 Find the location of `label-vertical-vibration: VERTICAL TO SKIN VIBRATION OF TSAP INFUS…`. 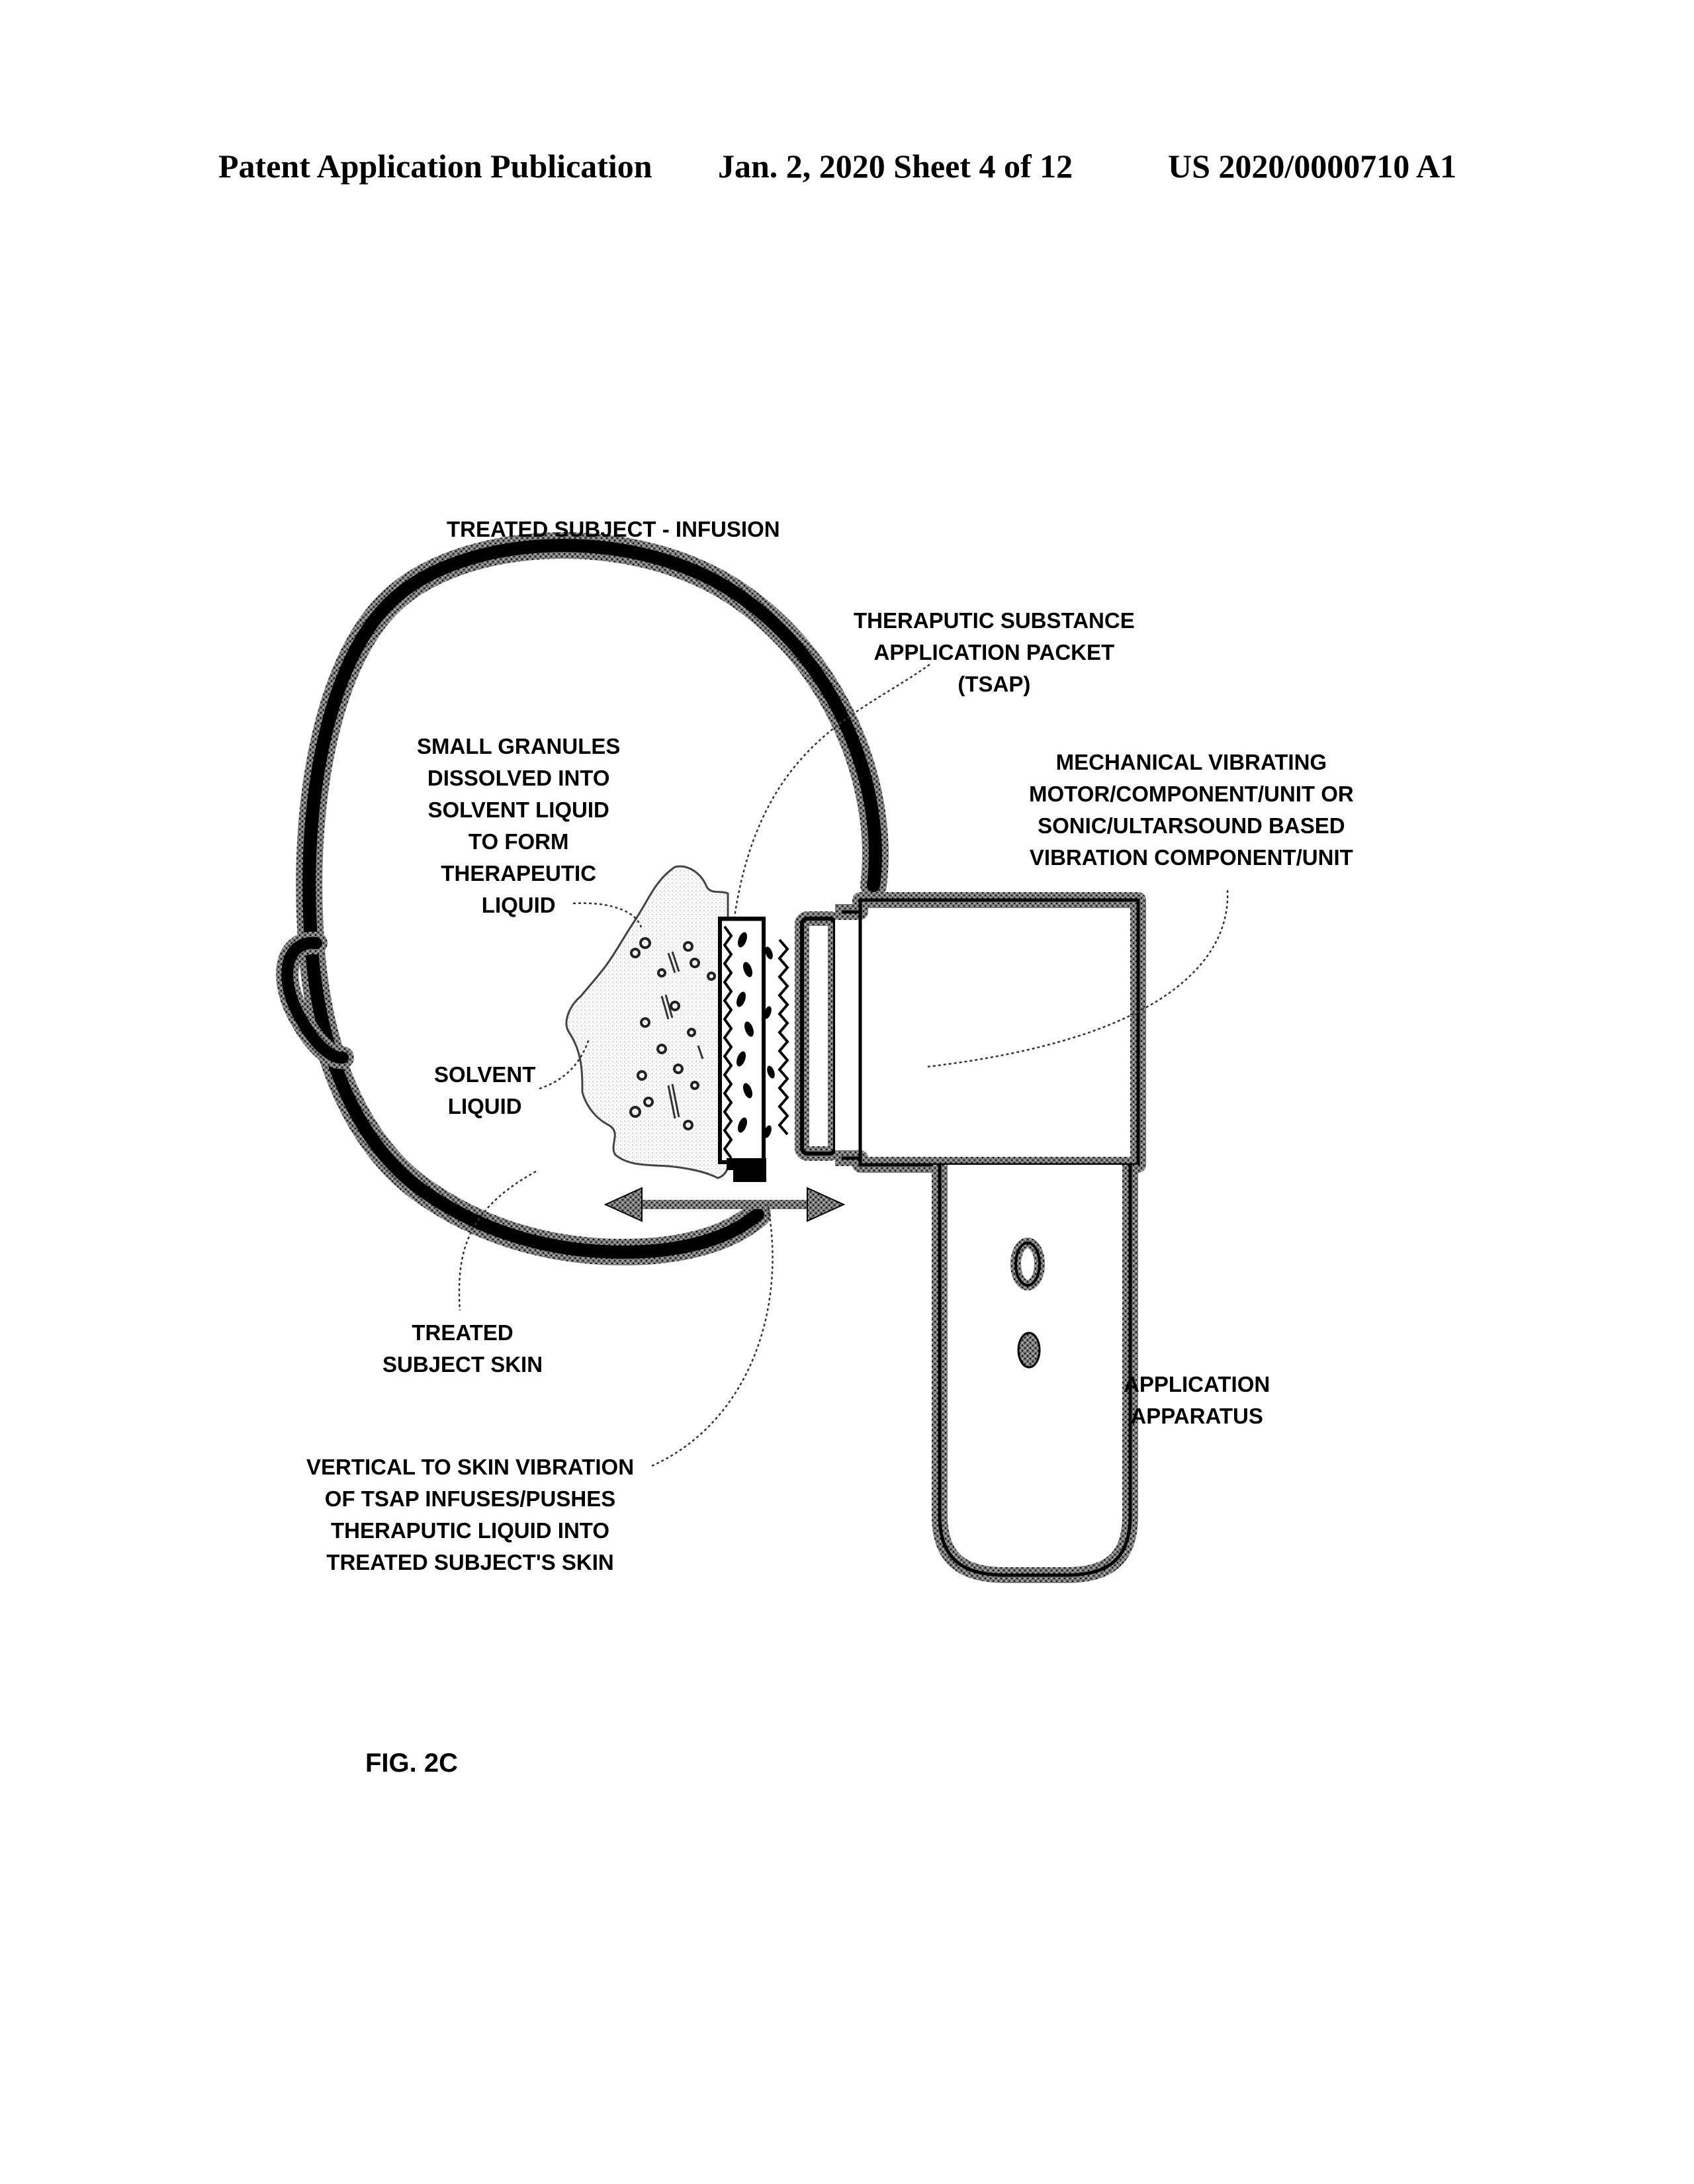

label-vertical-vibration: VERTICAL TO SKIN VIBRATION OF TSAP INFUS… is located at coordinates (471, 1514).